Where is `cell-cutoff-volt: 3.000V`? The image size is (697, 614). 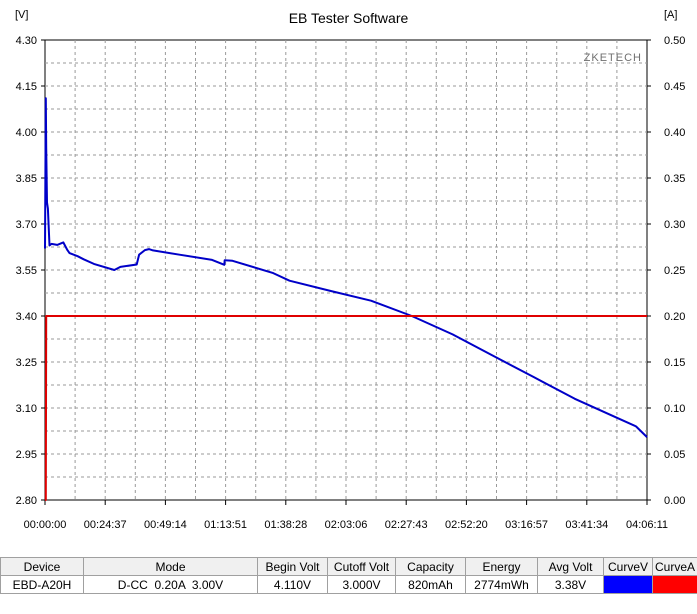 cell-cutoff-volt: 3.000V is located at coordinates (361, 584).